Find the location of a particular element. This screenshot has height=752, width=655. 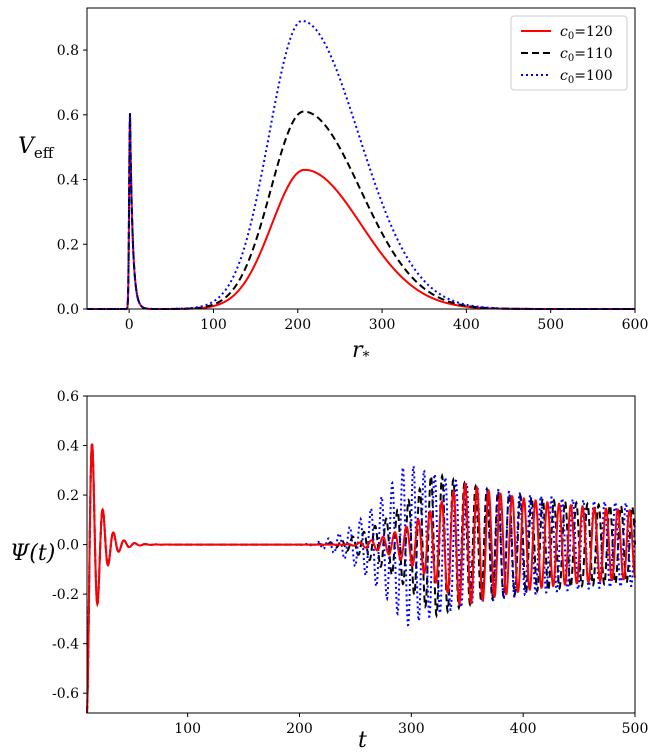

top-x-tick-label: 0 is located at coordinates (129, 325).